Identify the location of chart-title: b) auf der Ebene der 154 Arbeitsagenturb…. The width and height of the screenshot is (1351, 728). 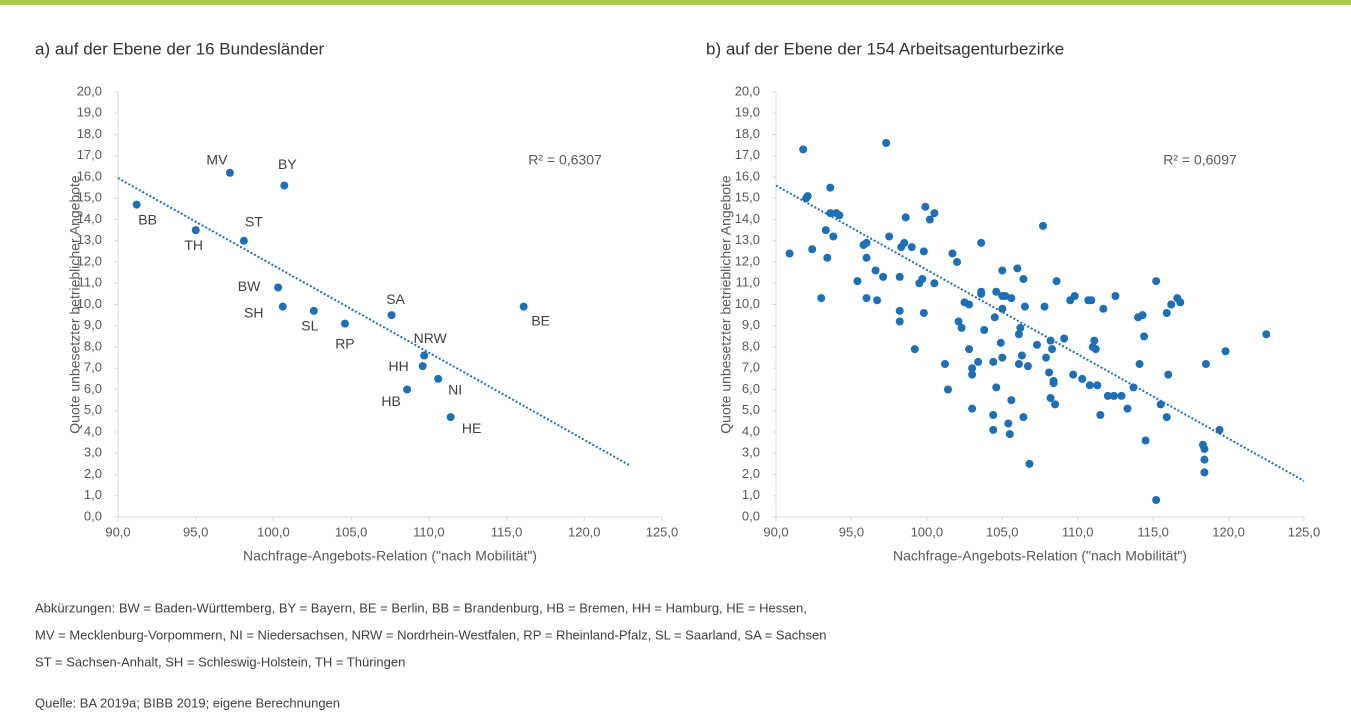
(885, 48).